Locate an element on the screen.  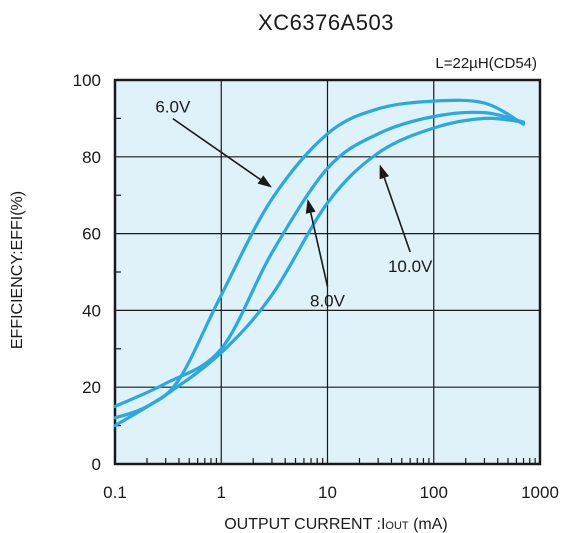
x-axis-label-unit: (mA) is located at coordinates (428, 524).